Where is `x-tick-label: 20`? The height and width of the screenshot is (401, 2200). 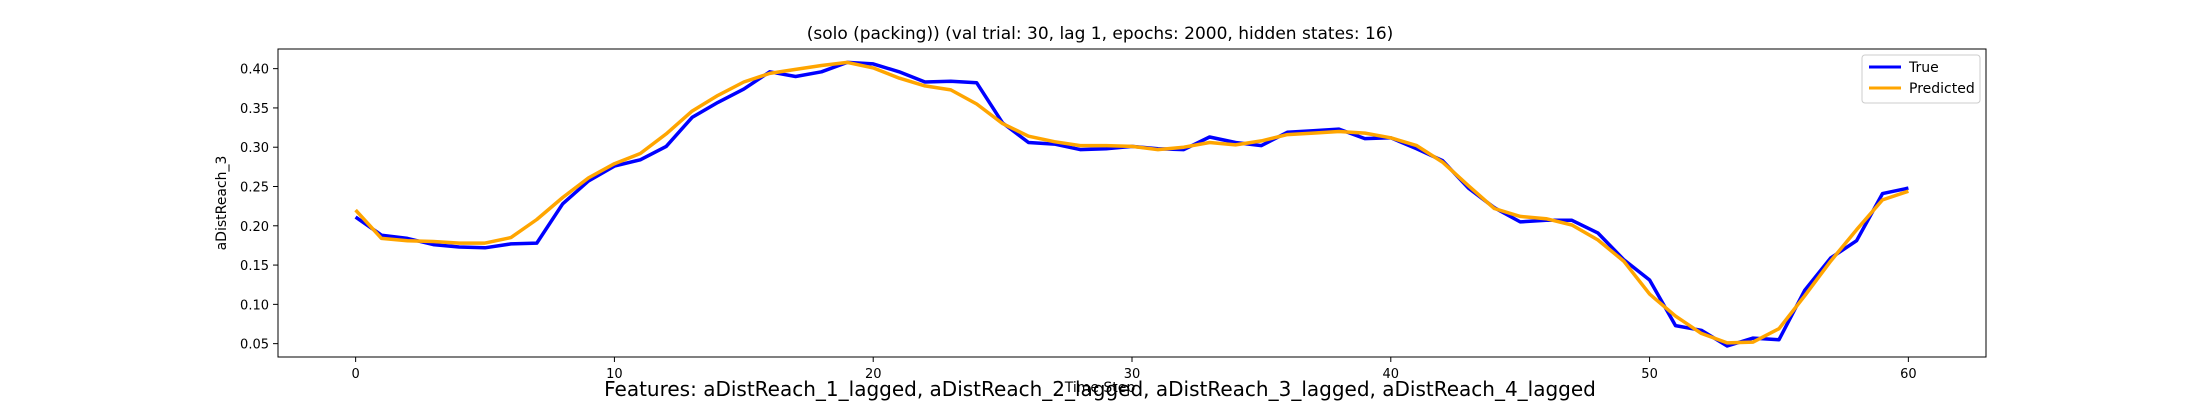 x-tick-label: 20 is located at coordinates (873, 374).